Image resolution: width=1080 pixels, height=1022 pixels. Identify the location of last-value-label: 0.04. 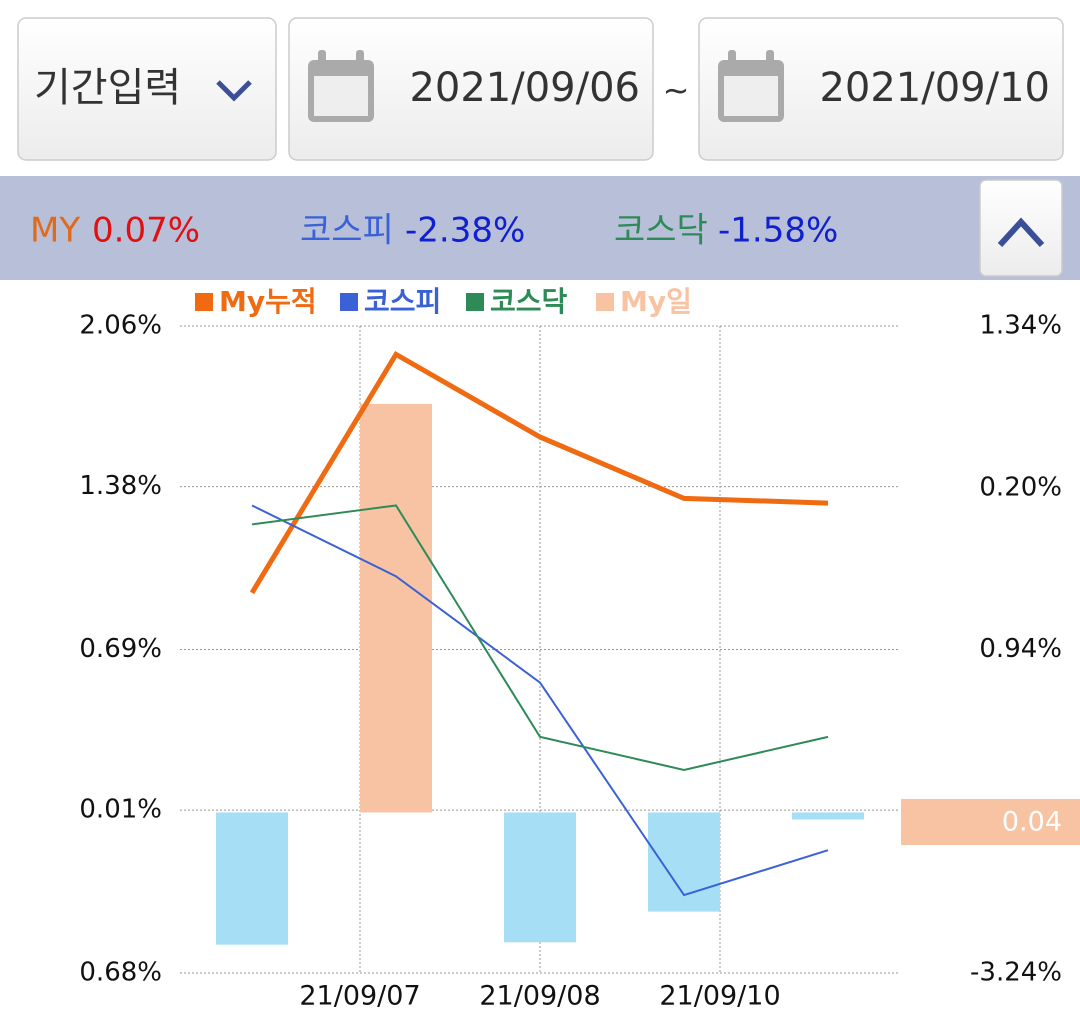
(1032, 822).